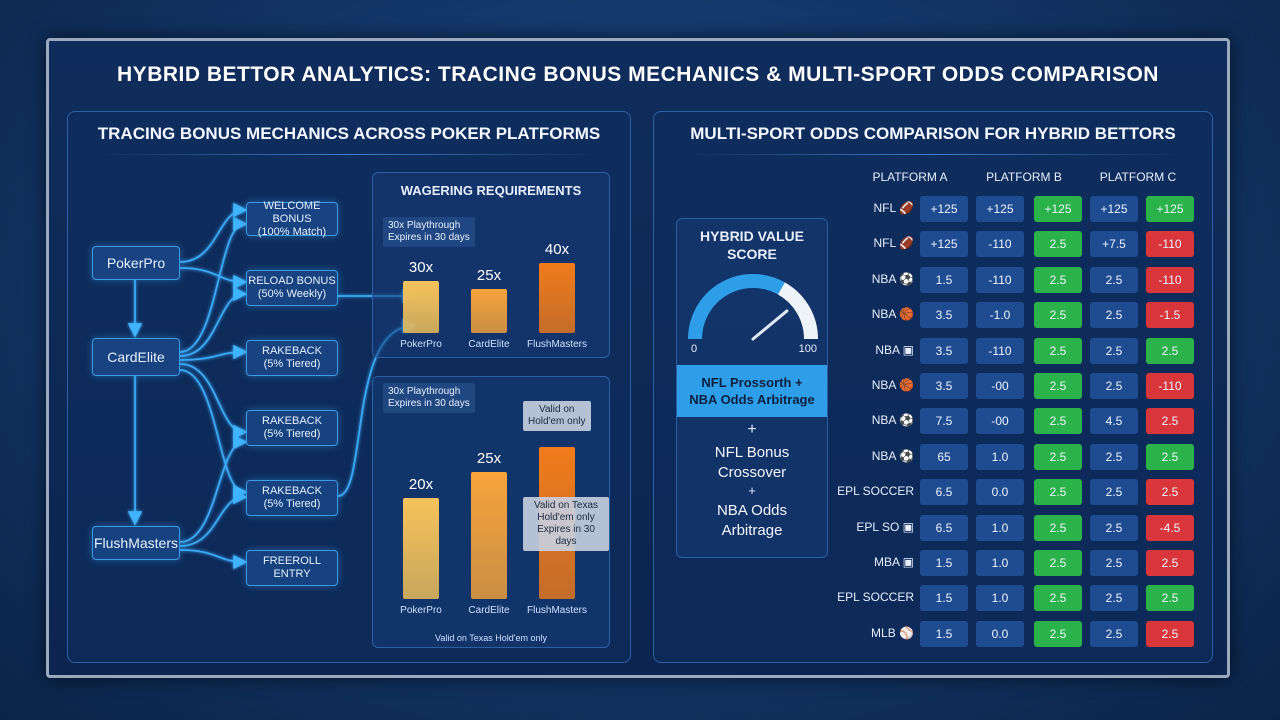 Image resolution: width=1280 pixels, height=720 pixels. I want to click on bonus-welcome: WELCOME BONUS (100% Match), so click(292, 219).